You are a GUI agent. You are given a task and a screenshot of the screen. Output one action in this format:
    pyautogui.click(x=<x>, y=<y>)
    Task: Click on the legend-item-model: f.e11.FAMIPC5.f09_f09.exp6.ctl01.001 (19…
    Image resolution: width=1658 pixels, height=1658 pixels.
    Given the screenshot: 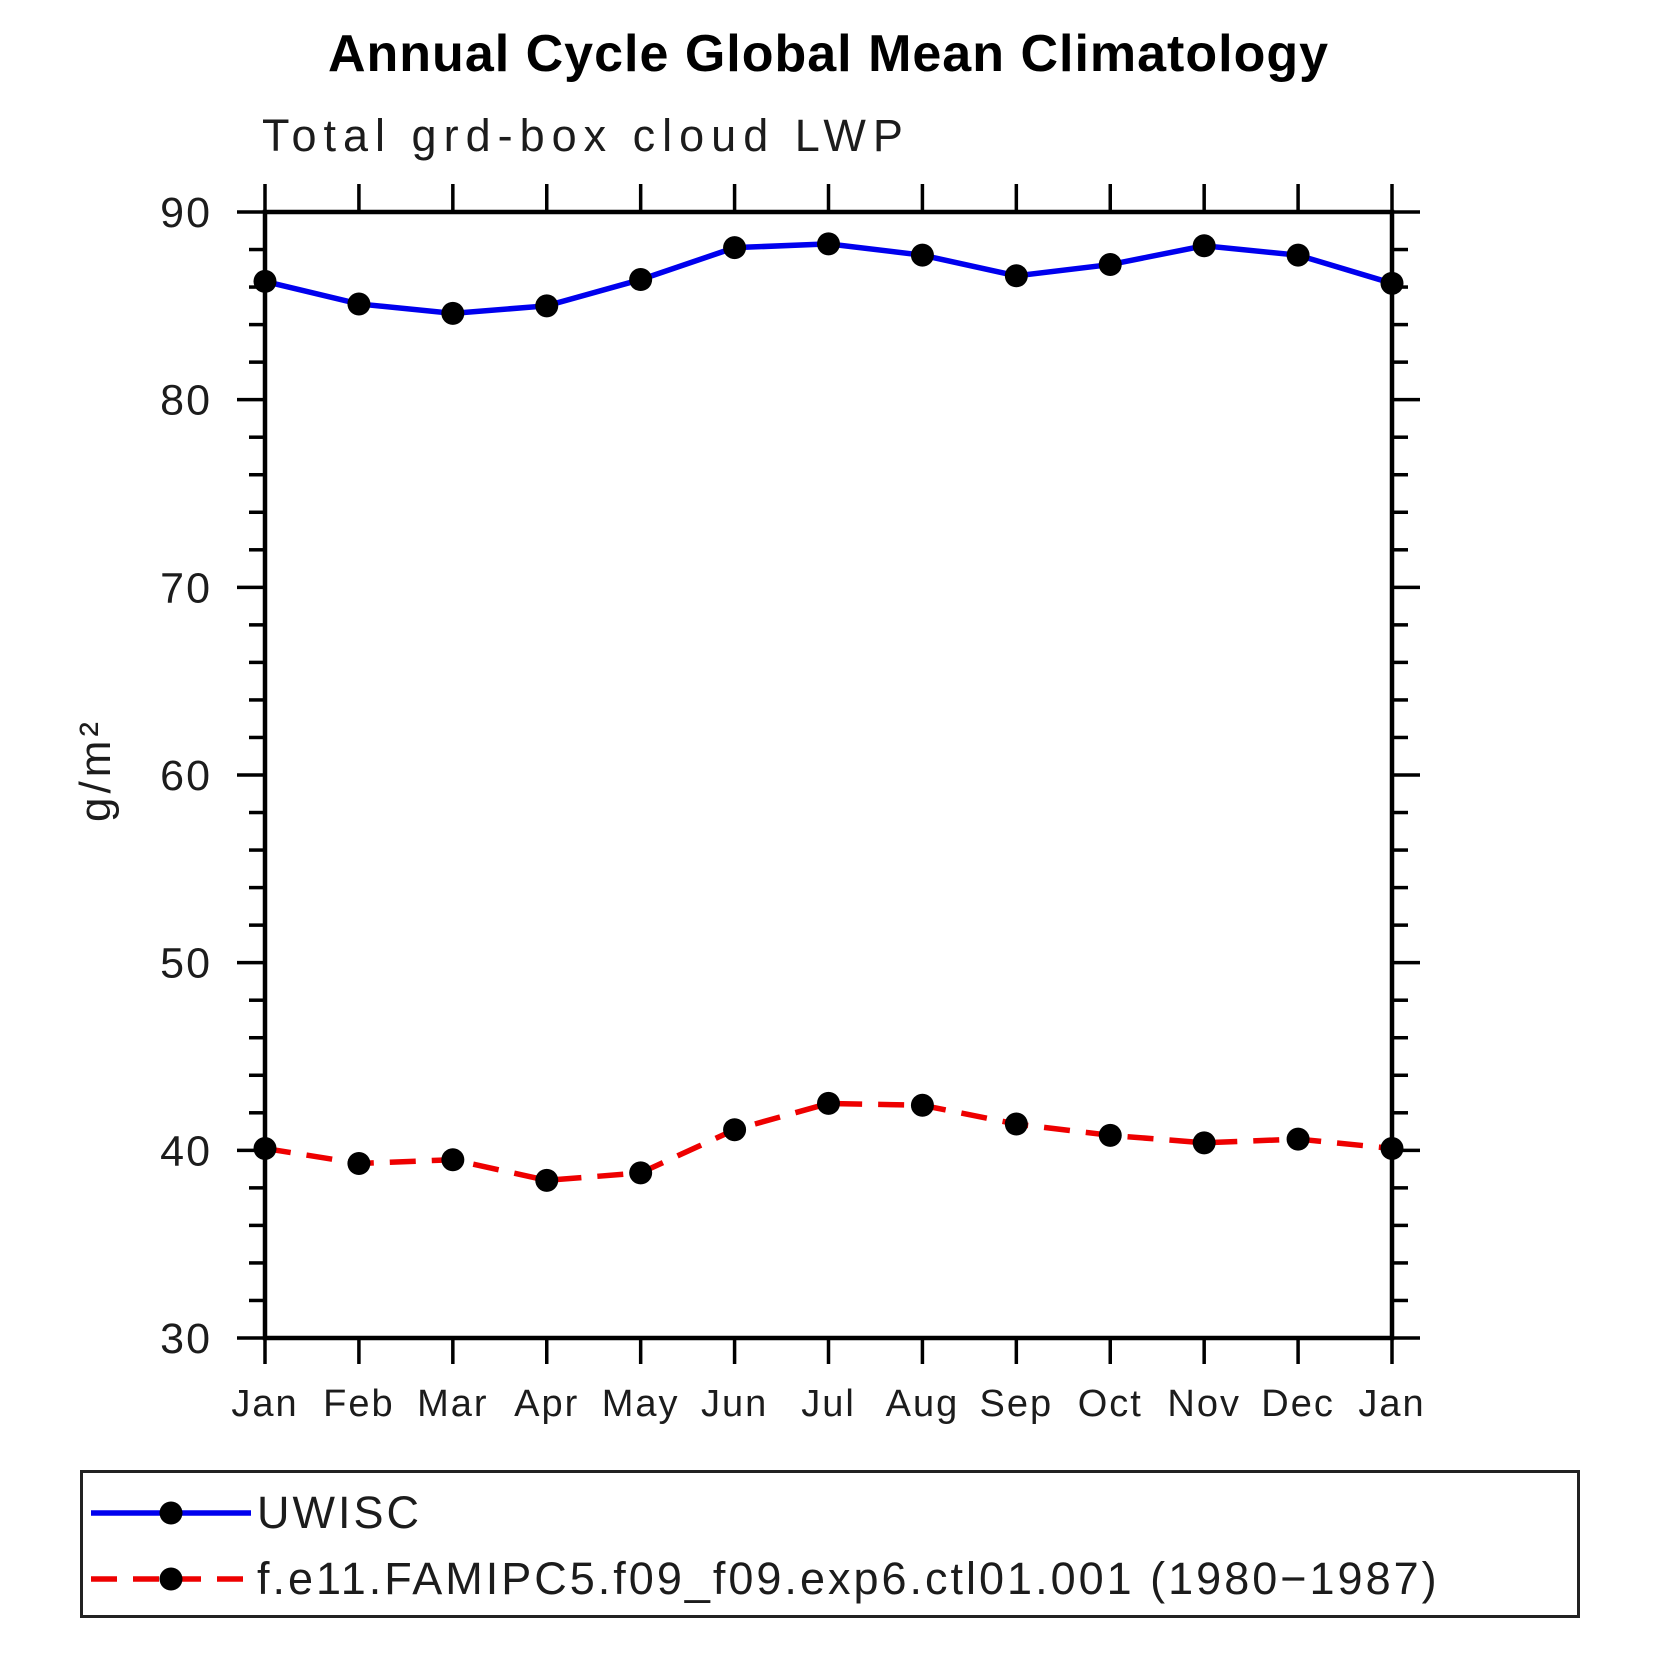 What is the action you would take?
    pyautogui.click(x=762, y=1579)
    